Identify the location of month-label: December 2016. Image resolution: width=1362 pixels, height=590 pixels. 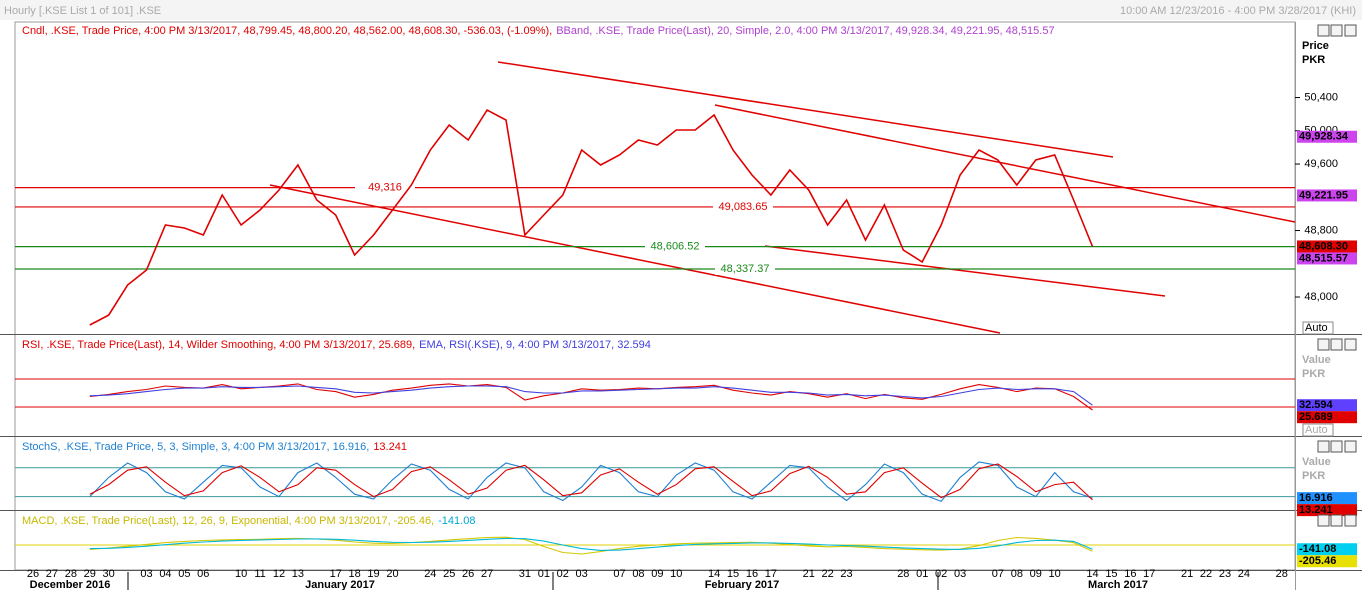
(70, 584).